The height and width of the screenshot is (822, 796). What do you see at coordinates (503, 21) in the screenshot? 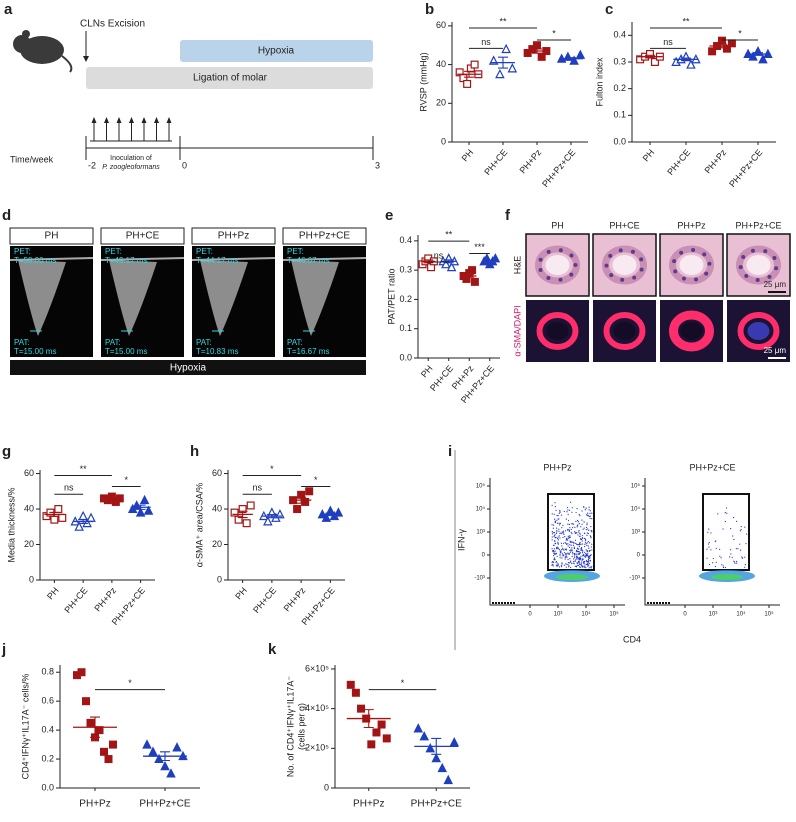
I see `significance-label: **` at bounding box center [503, 21].